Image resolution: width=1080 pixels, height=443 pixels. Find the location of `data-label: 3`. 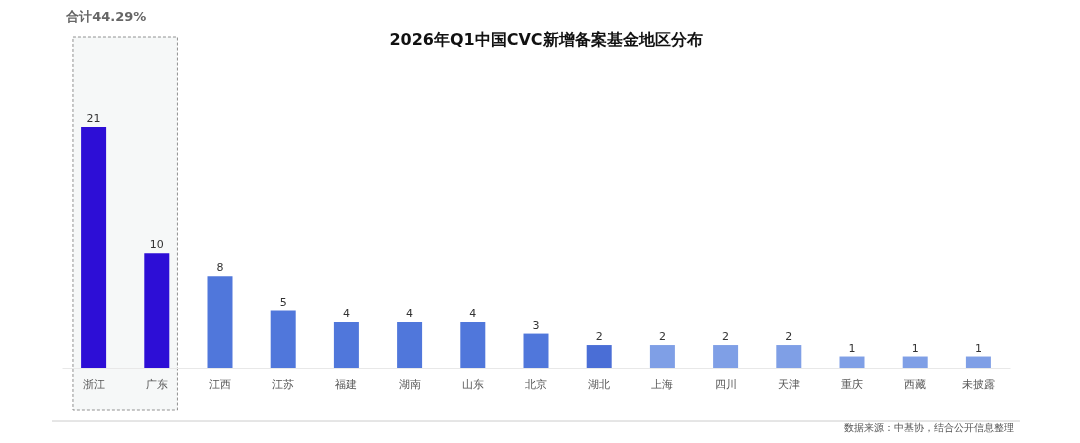

data-label: 3 is located at coordinates (536, 325).